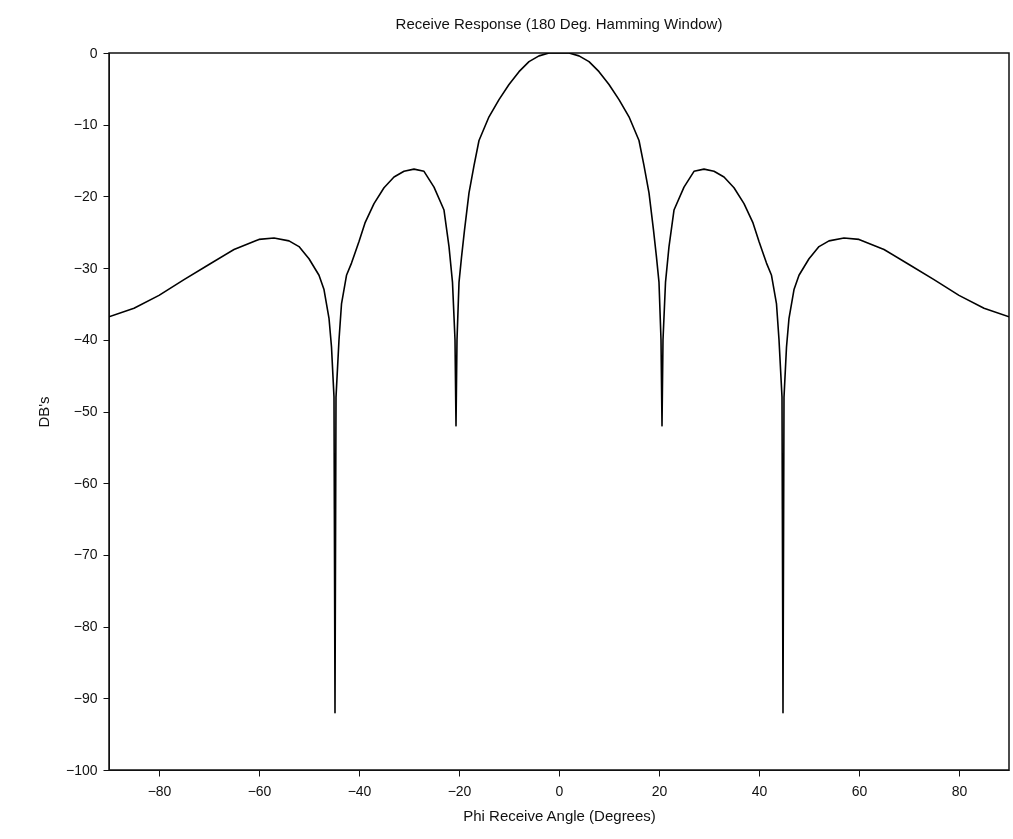 The width and height of the screenshot is (1013, 839). What do you see at coordinates (859, 790) in the screenshot?
I see `x-tick-label: 60` at bounding box center [859, 790].